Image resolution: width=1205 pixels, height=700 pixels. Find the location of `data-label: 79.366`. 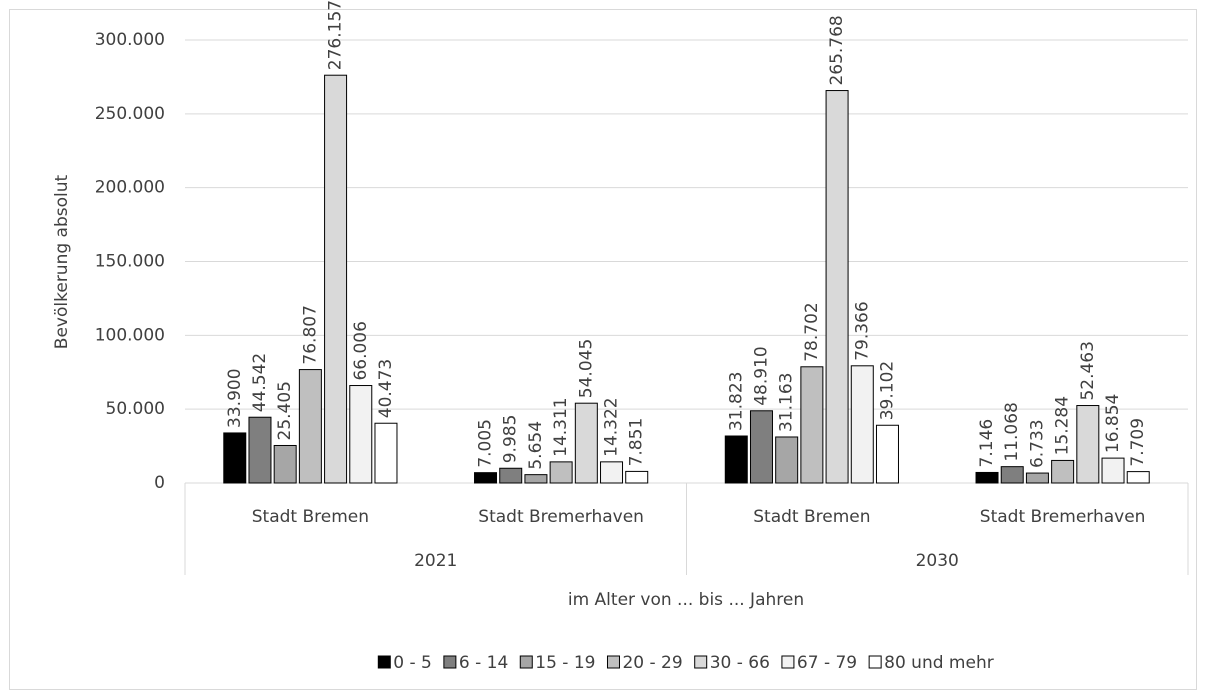

data-label: 79.366 is located at coordinates (862, 330).